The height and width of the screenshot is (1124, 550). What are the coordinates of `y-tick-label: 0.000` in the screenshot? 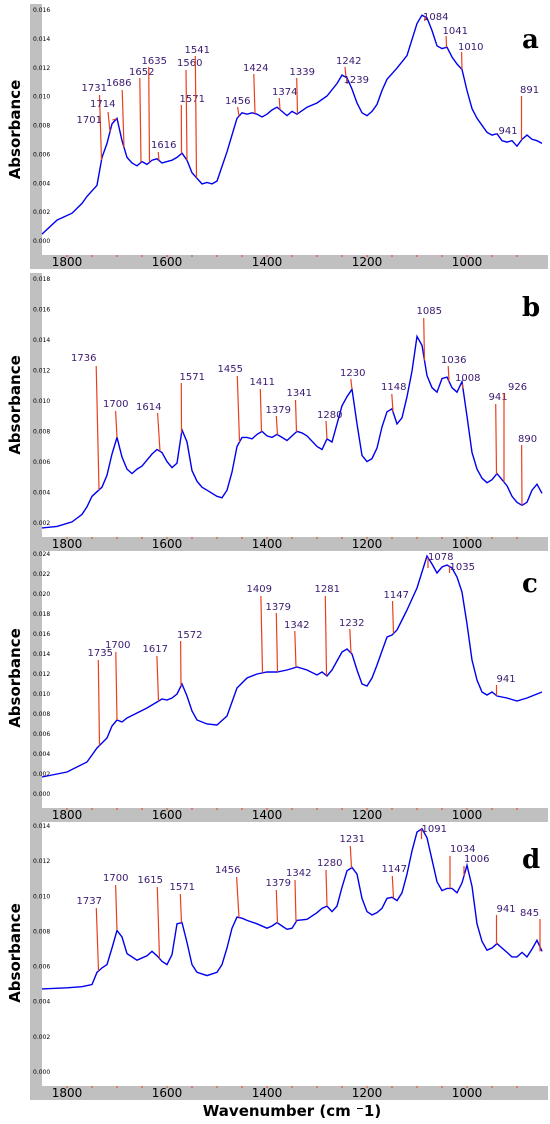 It's located at (41, 241).